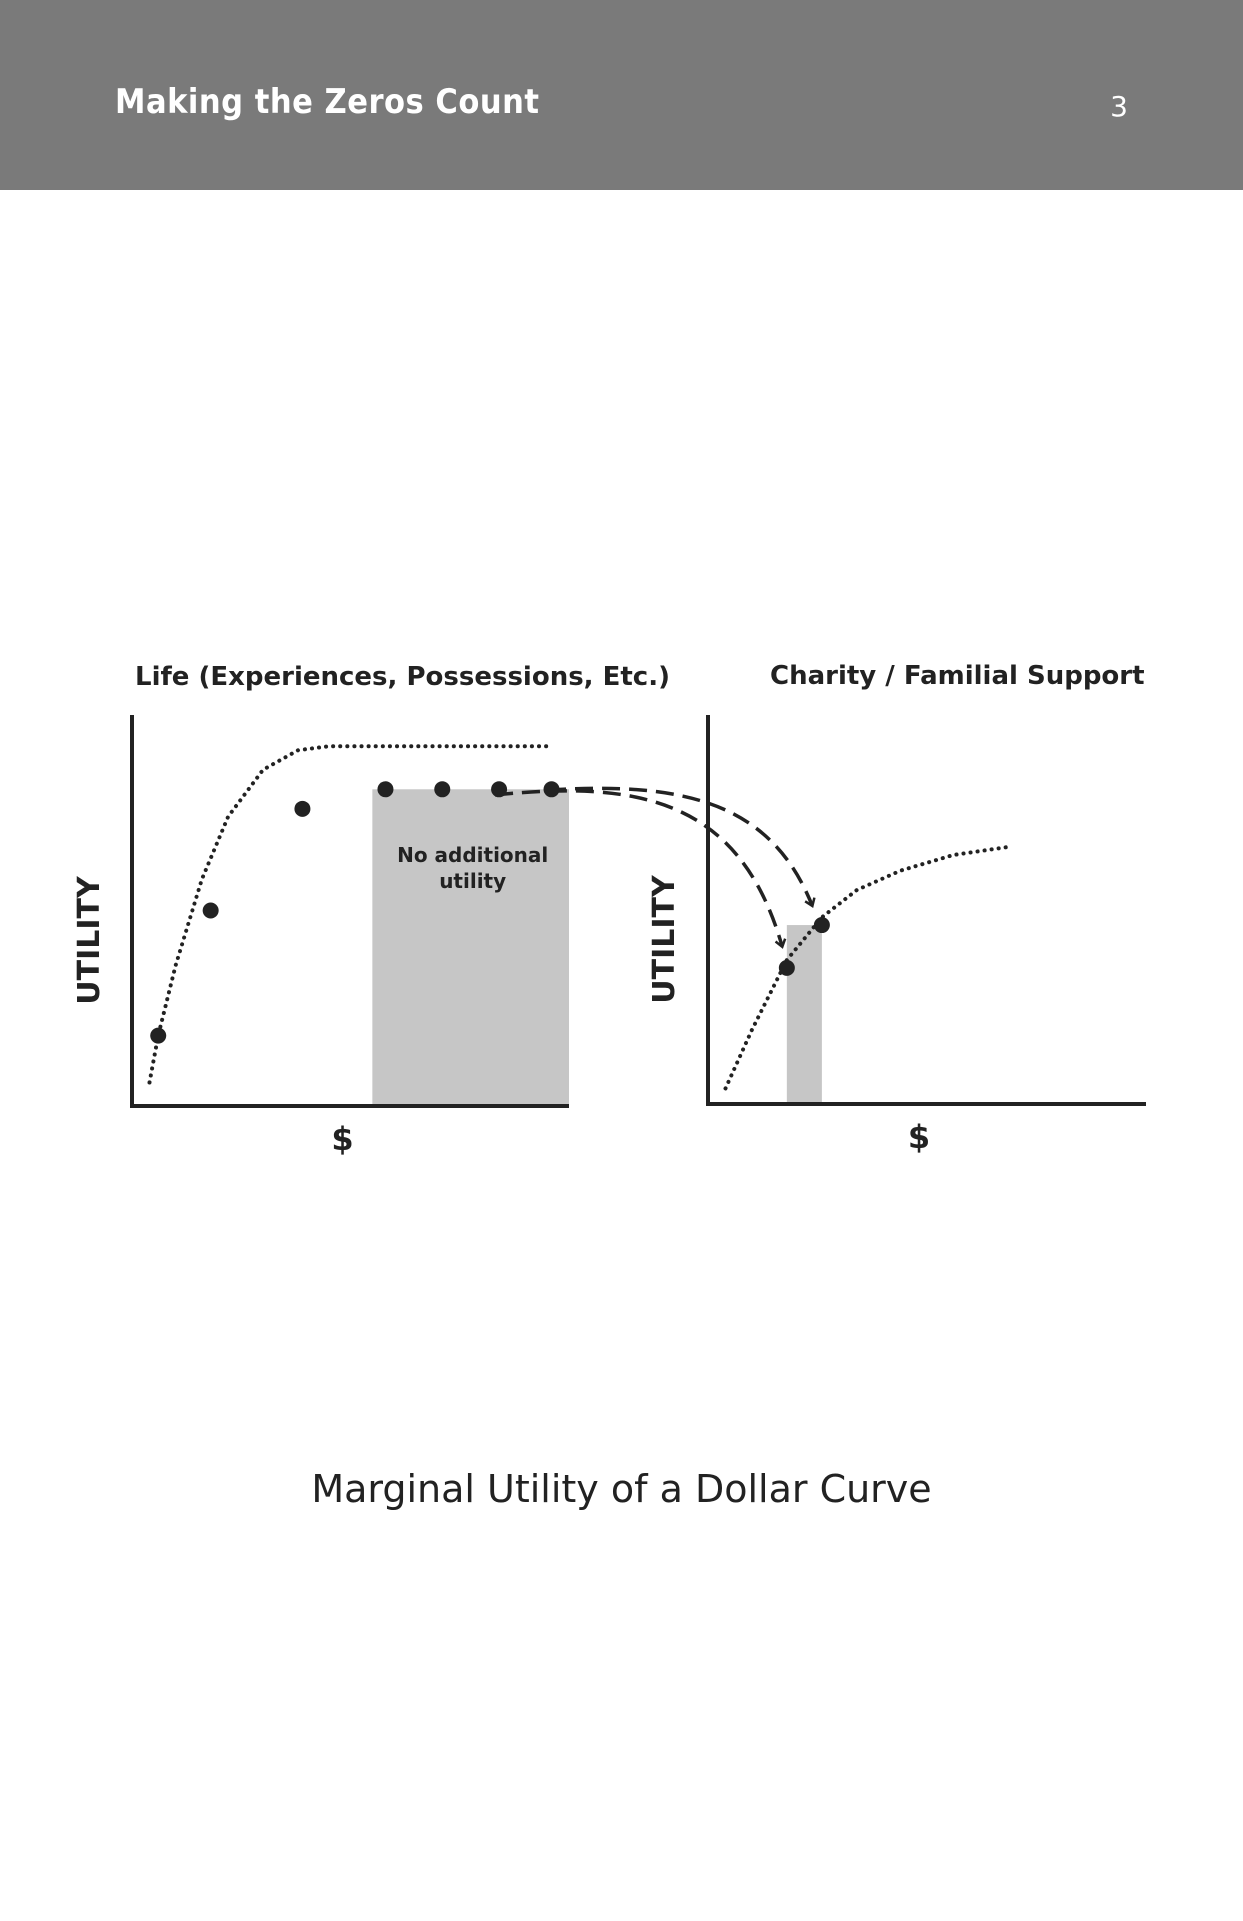  Describe the element at coordinates (472, 855) in the screenshot. I see `annotation-label: No additional` at that location.